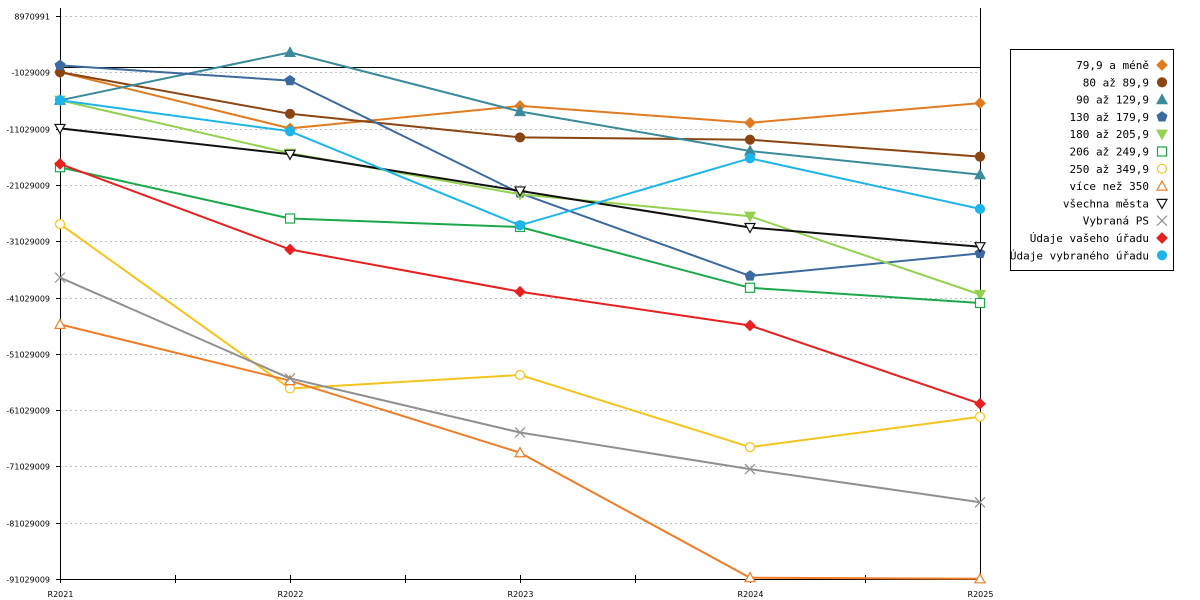  Describe the element at coordinates (1112, 65) in the screenshot. I see `legend-label: 79,9 a méně` at that location.